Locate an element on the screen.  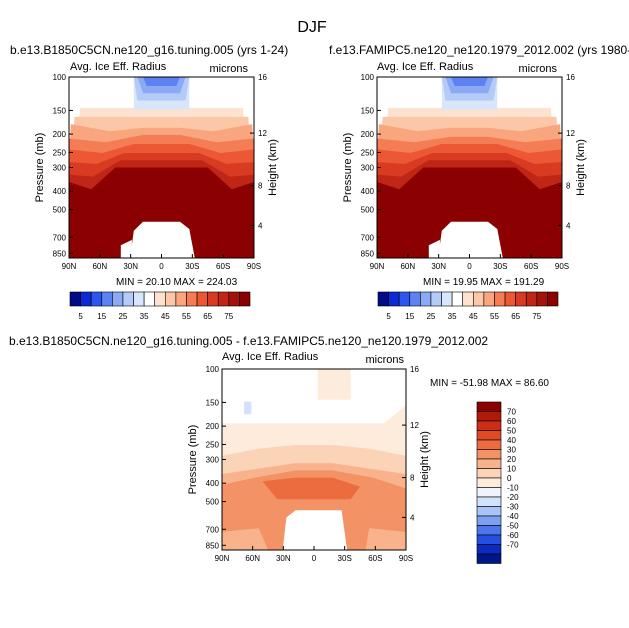
y-right-tick-label: 8 is located at coordinates (412, 478).